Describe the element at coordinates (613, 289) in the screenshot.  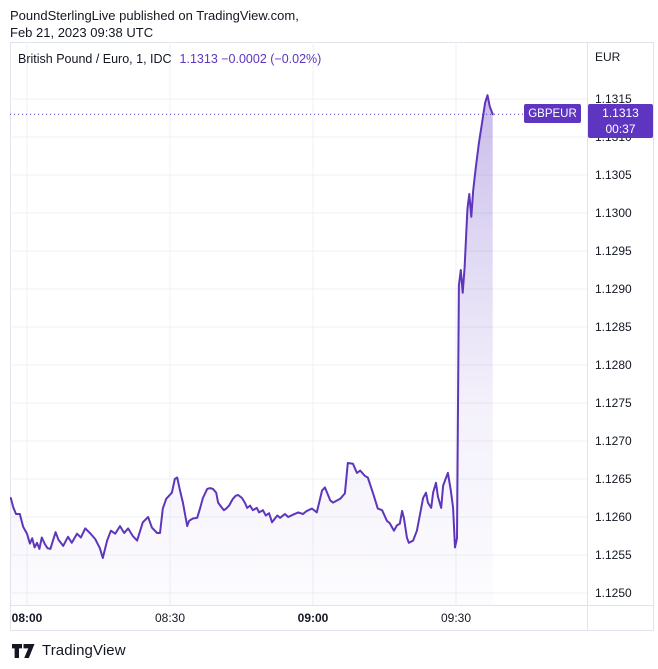
I see `price-tick-label: 1.1290` at that location.